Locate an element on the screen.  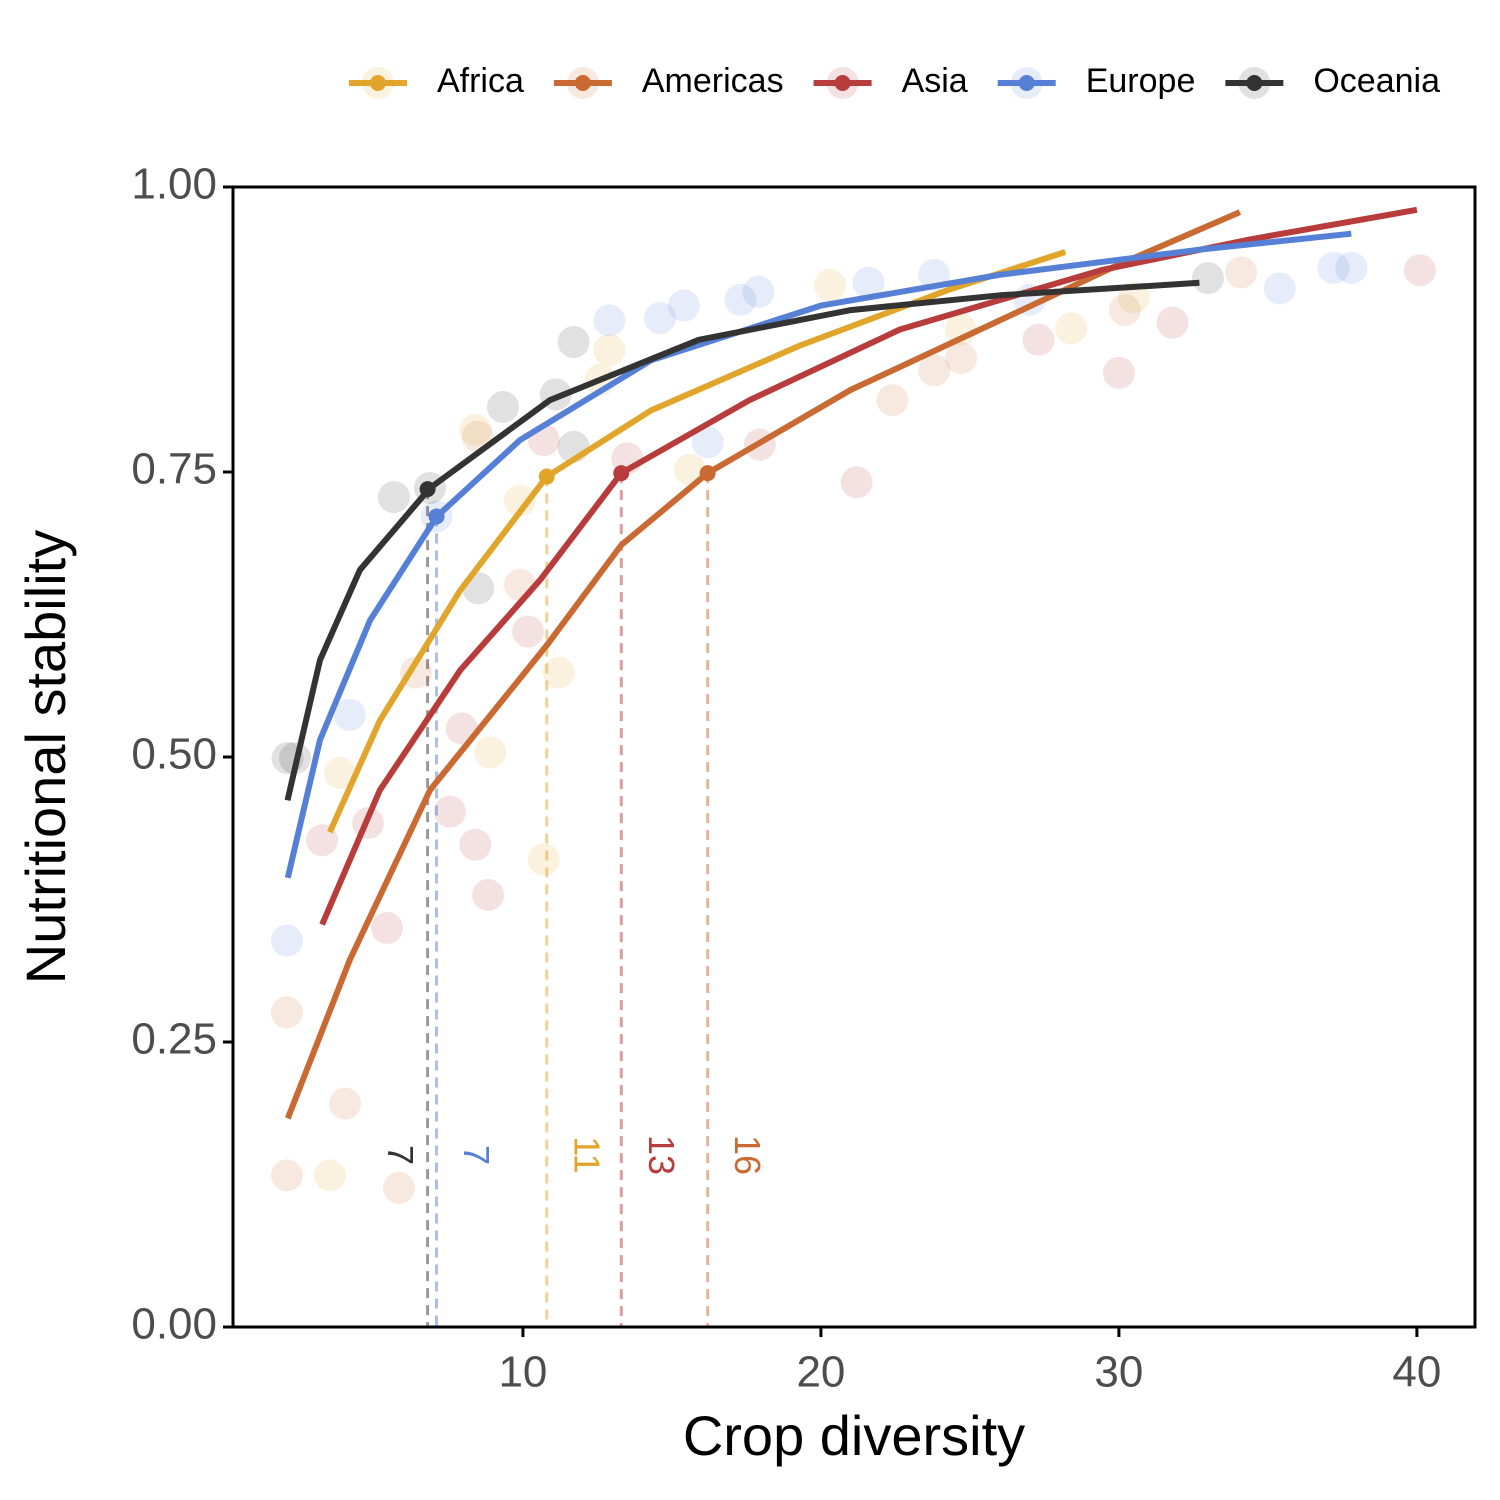
legend: Africa Americas Asia Europe Oceania is located at coordinates (894, 81).